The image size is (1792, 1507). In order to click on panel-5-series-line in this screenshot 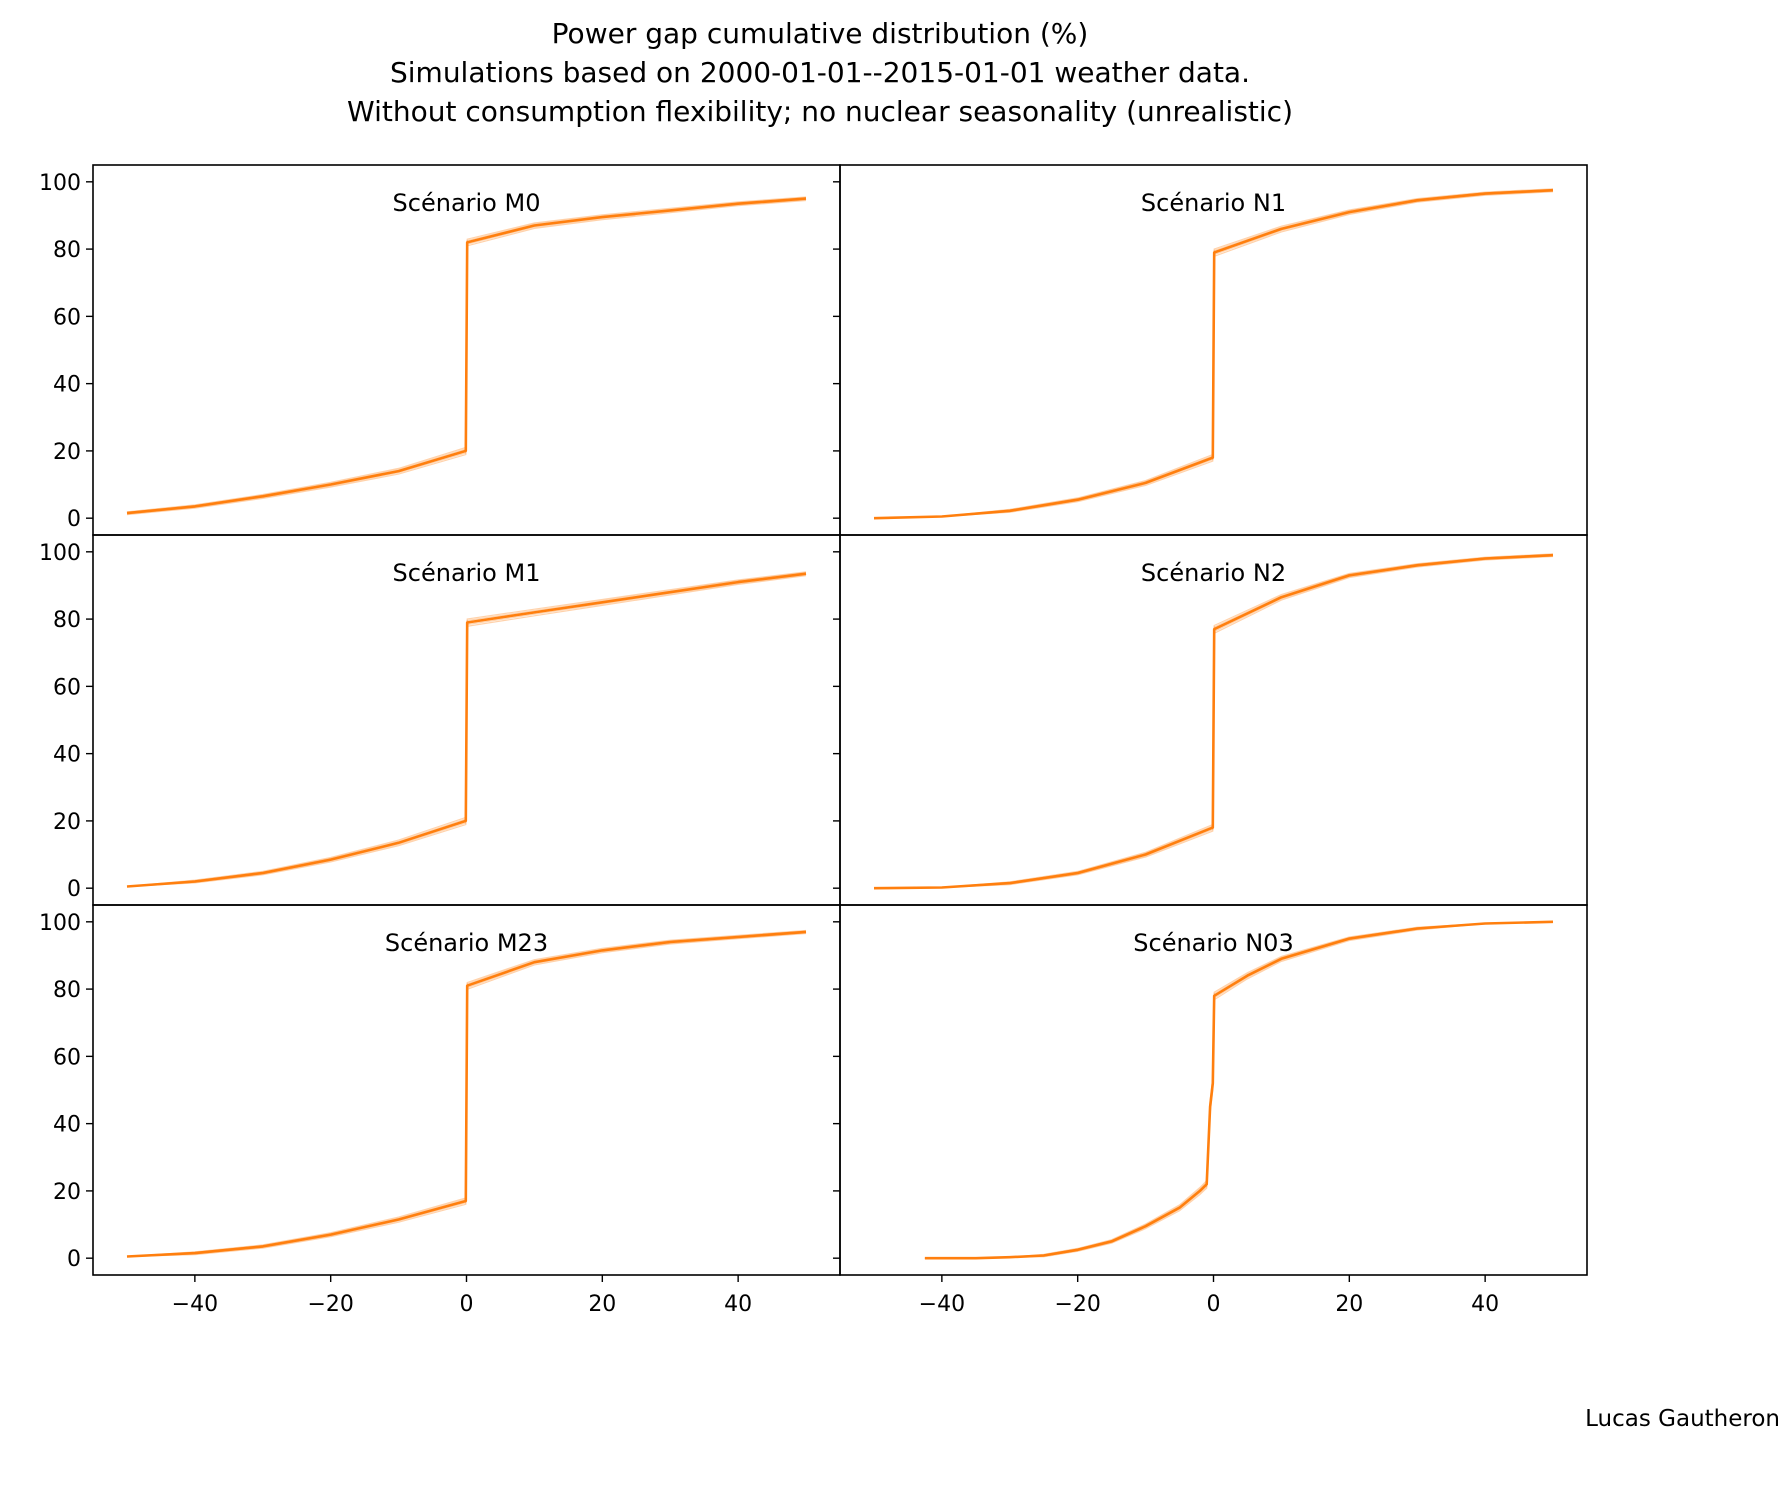, I will do `click(466, 1094)`.